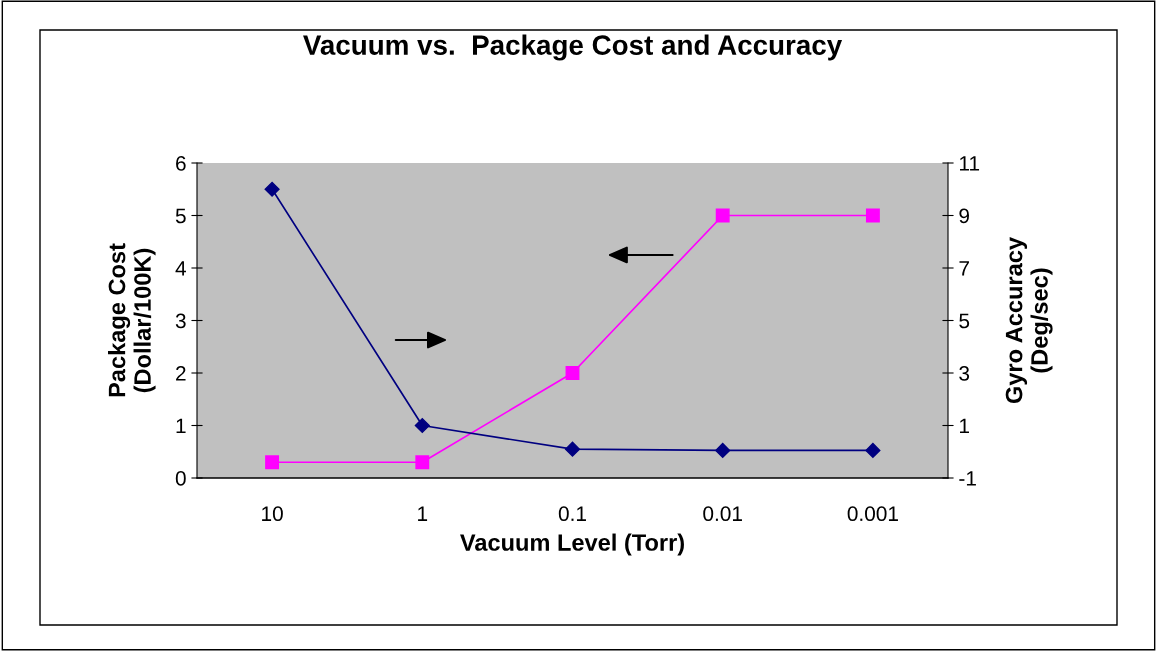 The height and width of the screenshot is (651, 1157). What do you see at coordinates (964, 426) in the screenshot?
I see `y2-tick-label: 1` at bounding box center [964, 426].